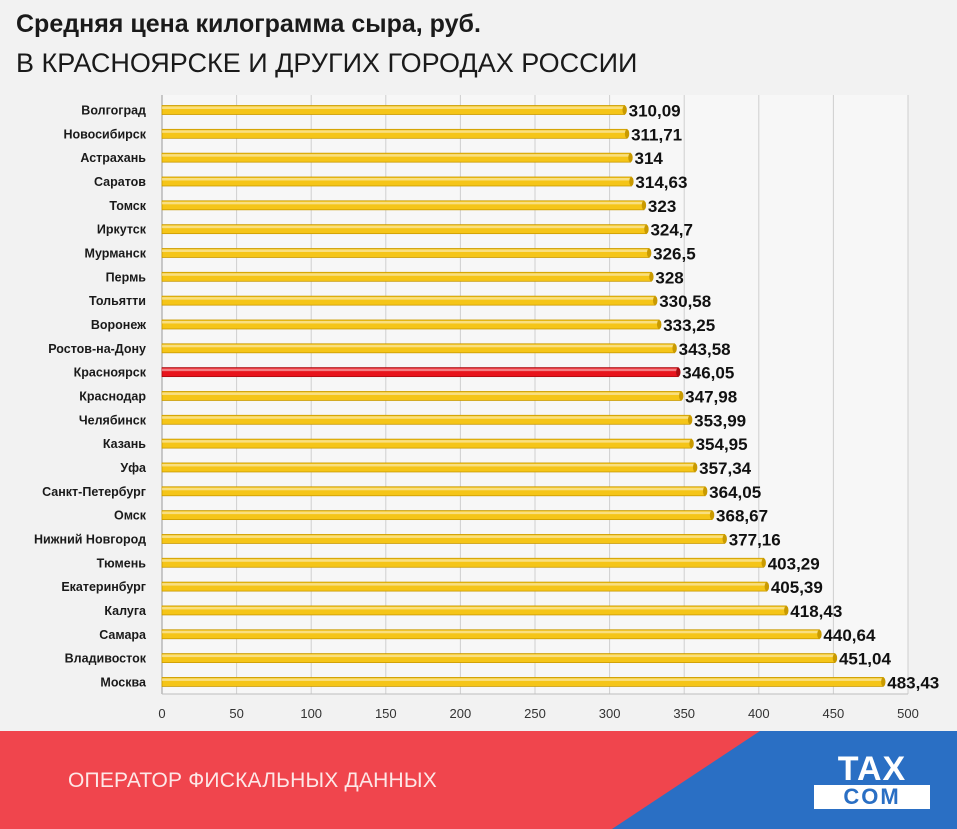 This screenshot has width=957, height=829. Describe the element at coordinates (113, 420) in the screenshot. I see `category-label: Челябинск` at that location.